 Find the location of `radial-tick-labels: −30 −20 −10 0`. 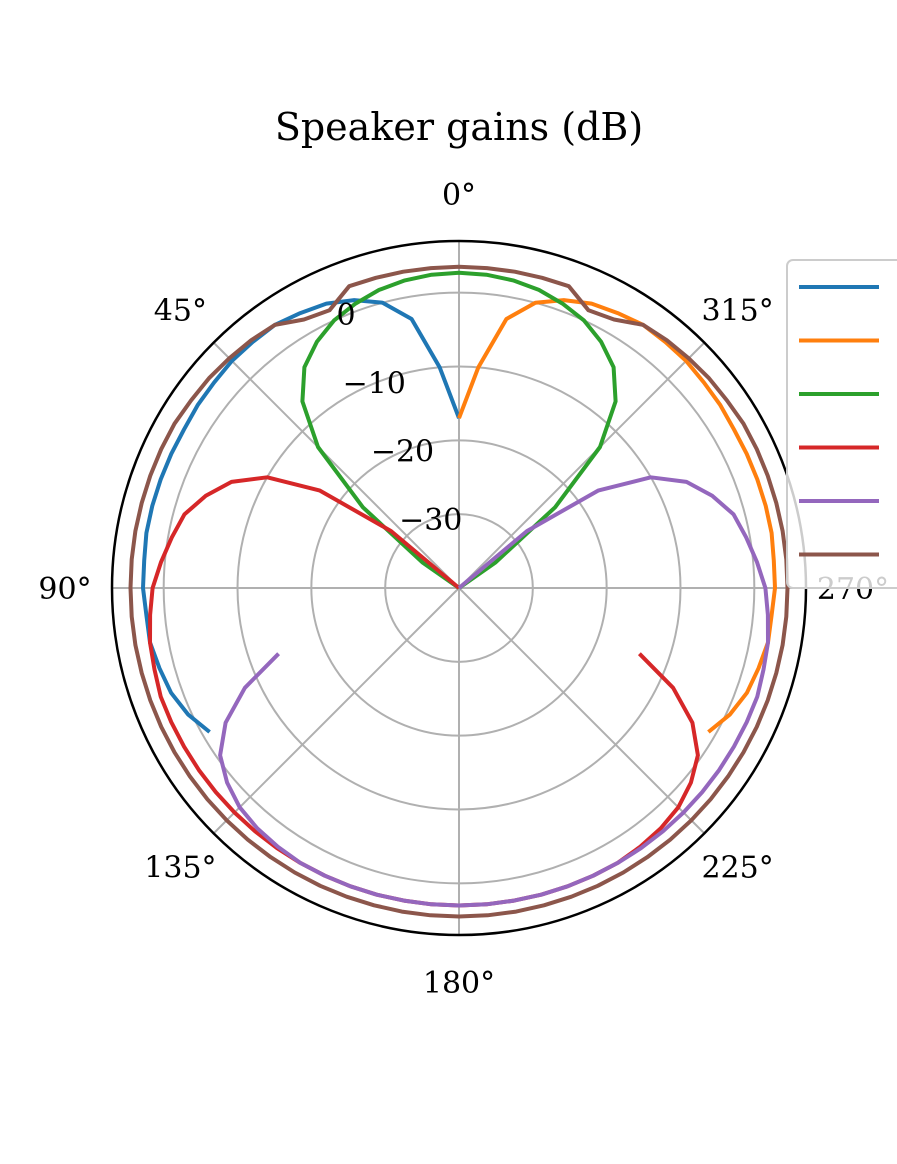

radial-tick-labels: −30 −20 −10 0 is located at coordinates (399, 418).